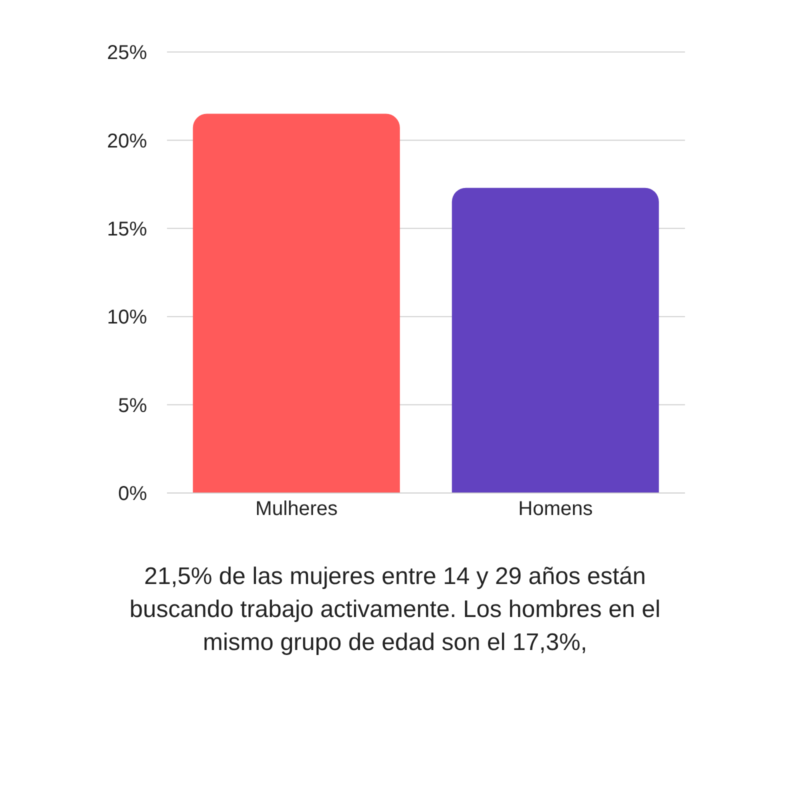 The height and width of the screenshot is (800, 800). I want to click on x-tick-label: Homens, so click(555, 509).